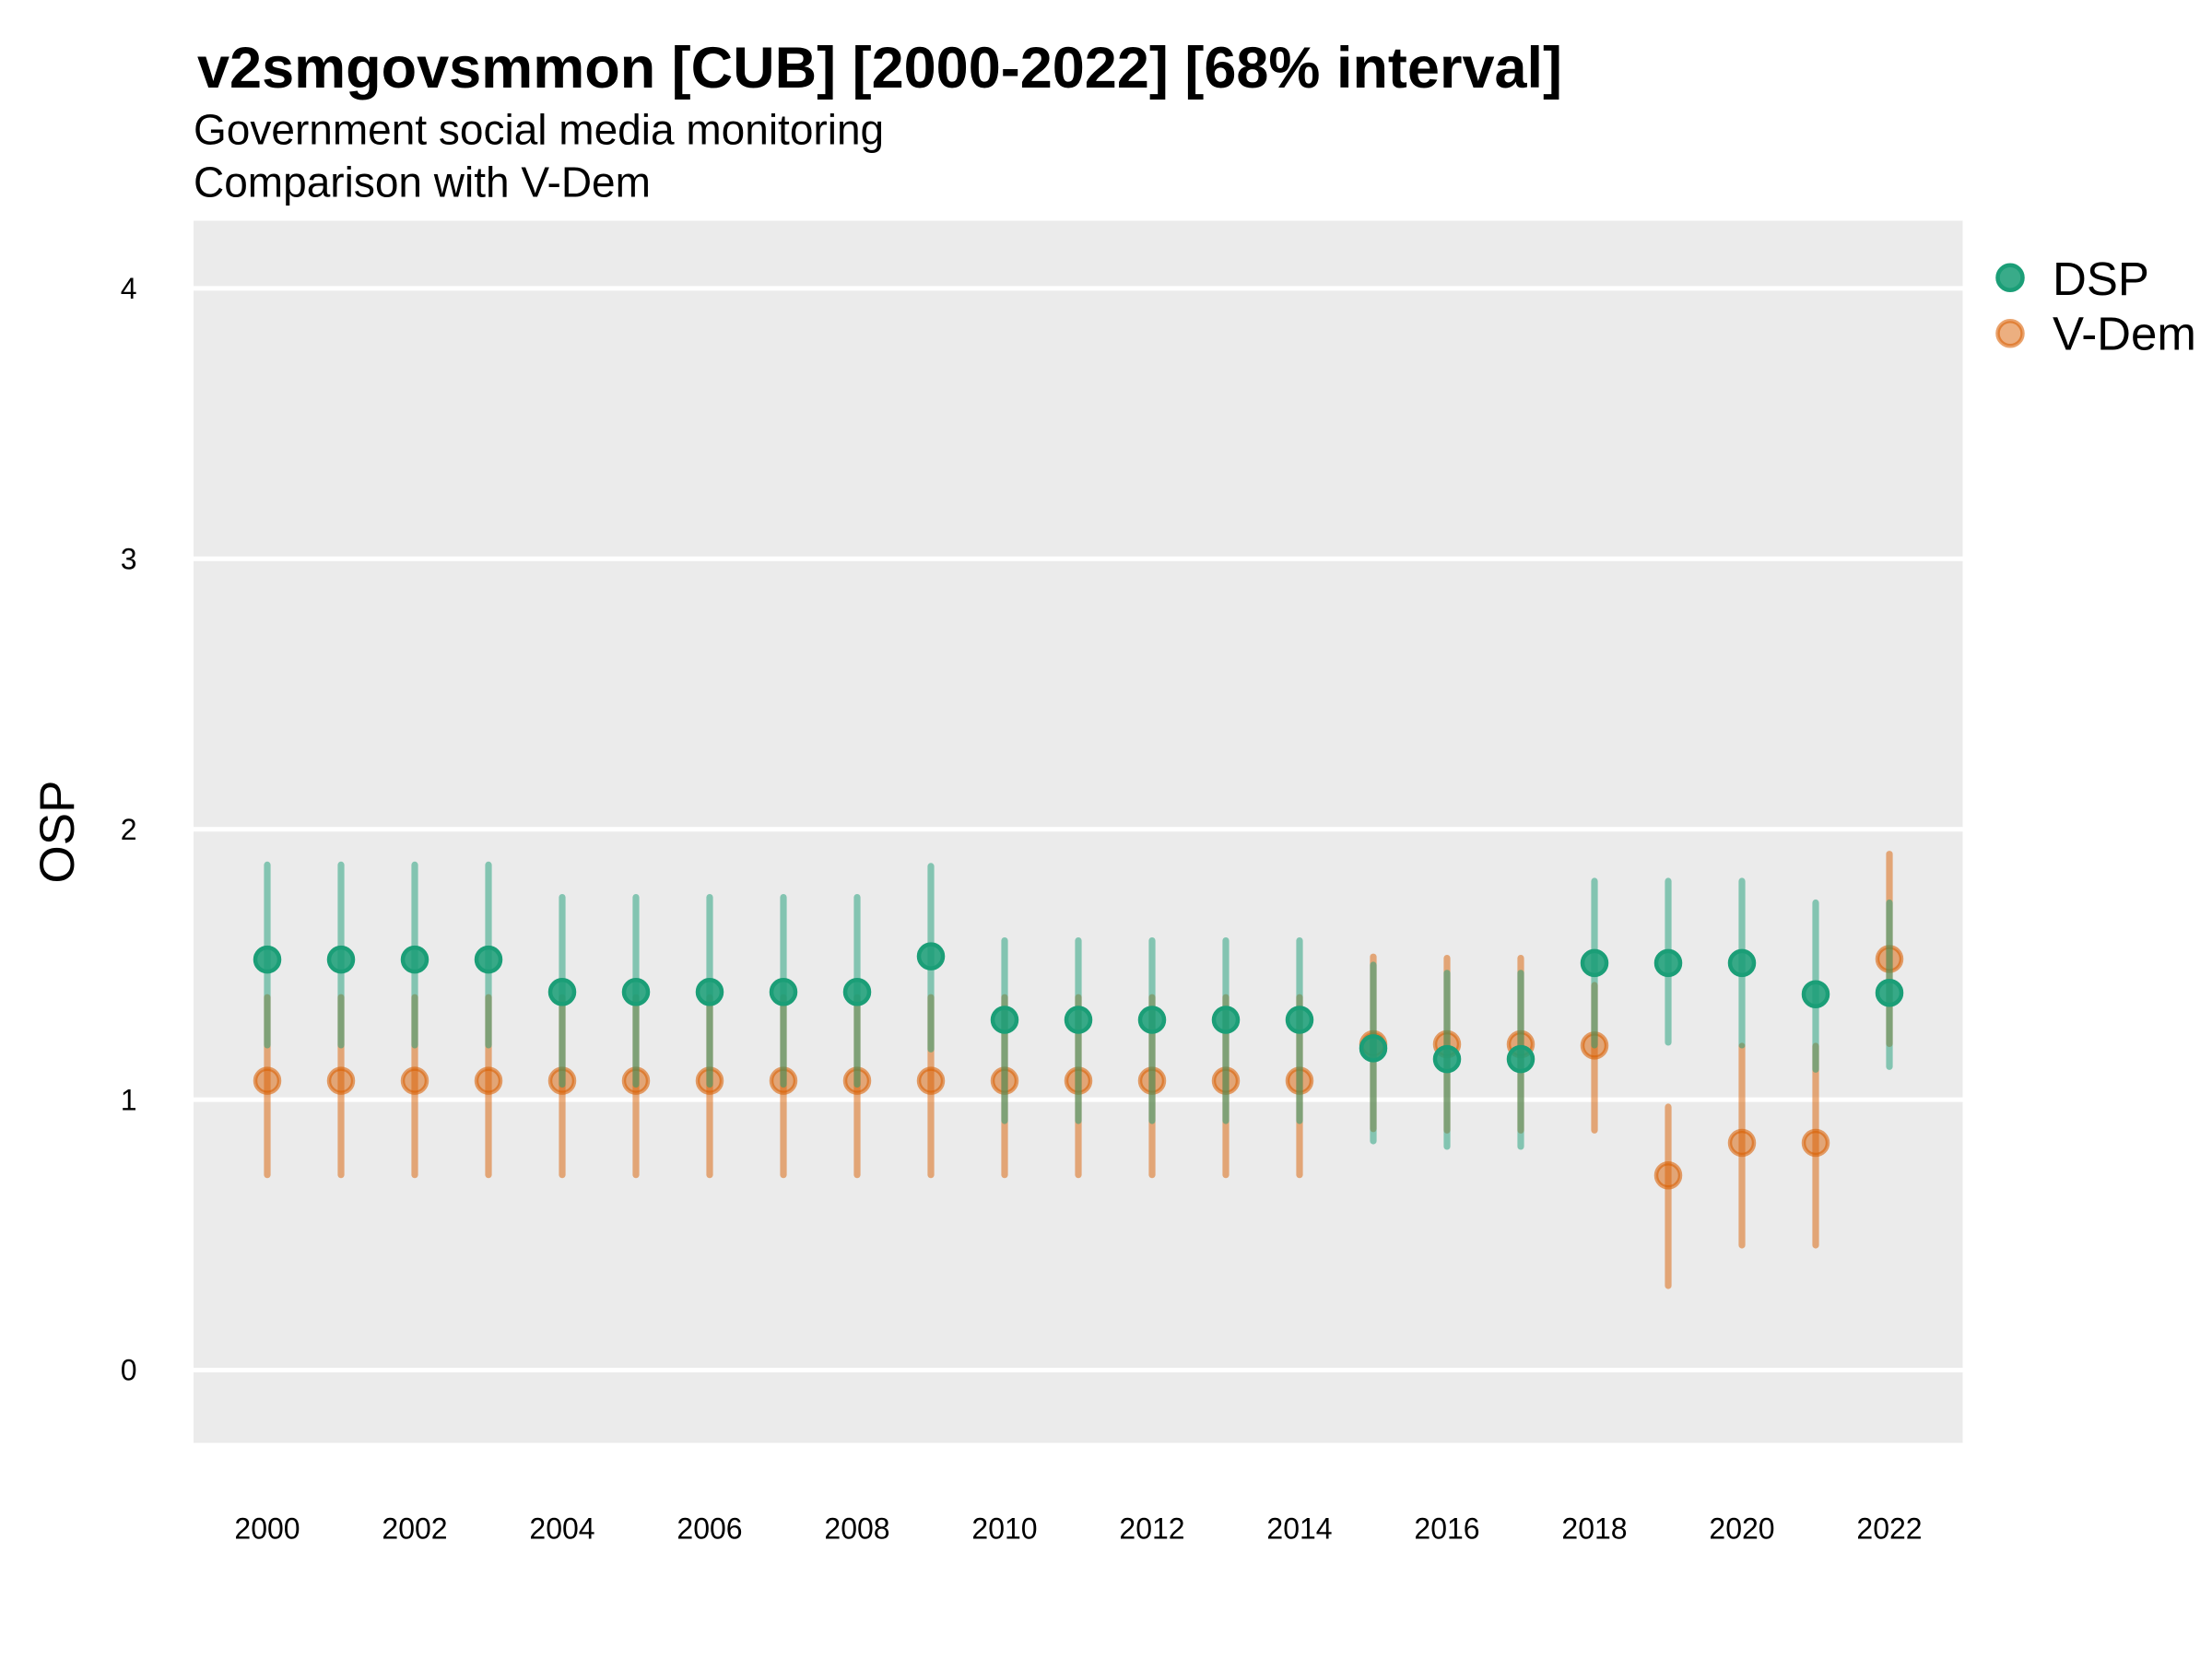 The image size is (2212, 1659). Describe the element at coordinates (129, 559) in the screenshot. I see `svg-text: 3` at that location.